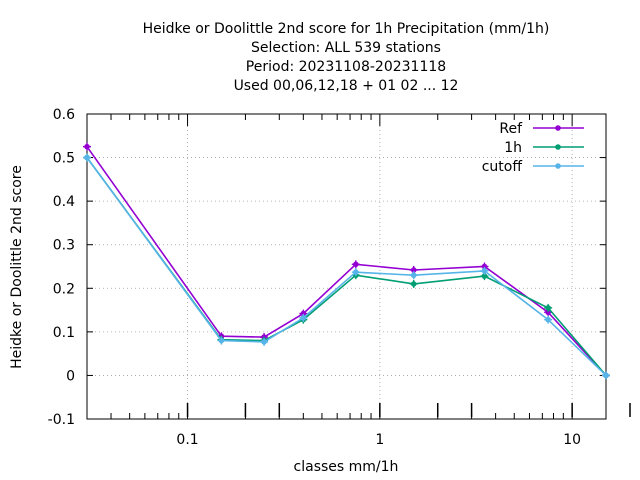 The width and height of the screenshot is (640, 480). Describe the element at coordinates (346, 67) in the screenshot. I see `title-line: Period: 20231108-20231118` at that location.